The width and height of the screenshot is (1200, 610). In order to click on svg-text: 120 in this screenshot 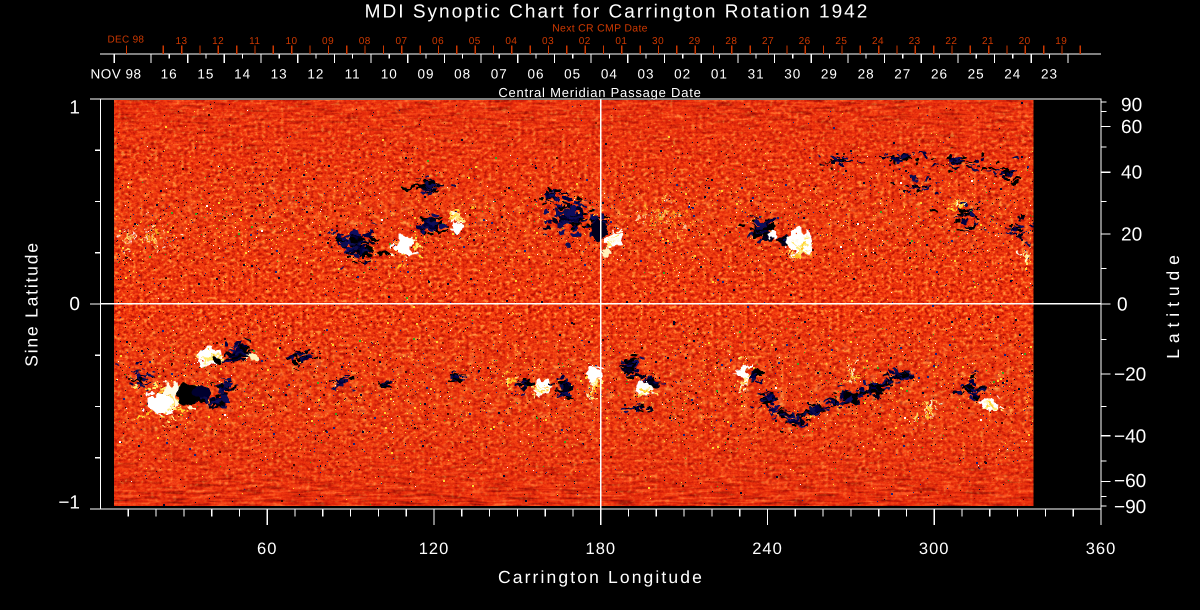, I will do `click(434, 549)`.